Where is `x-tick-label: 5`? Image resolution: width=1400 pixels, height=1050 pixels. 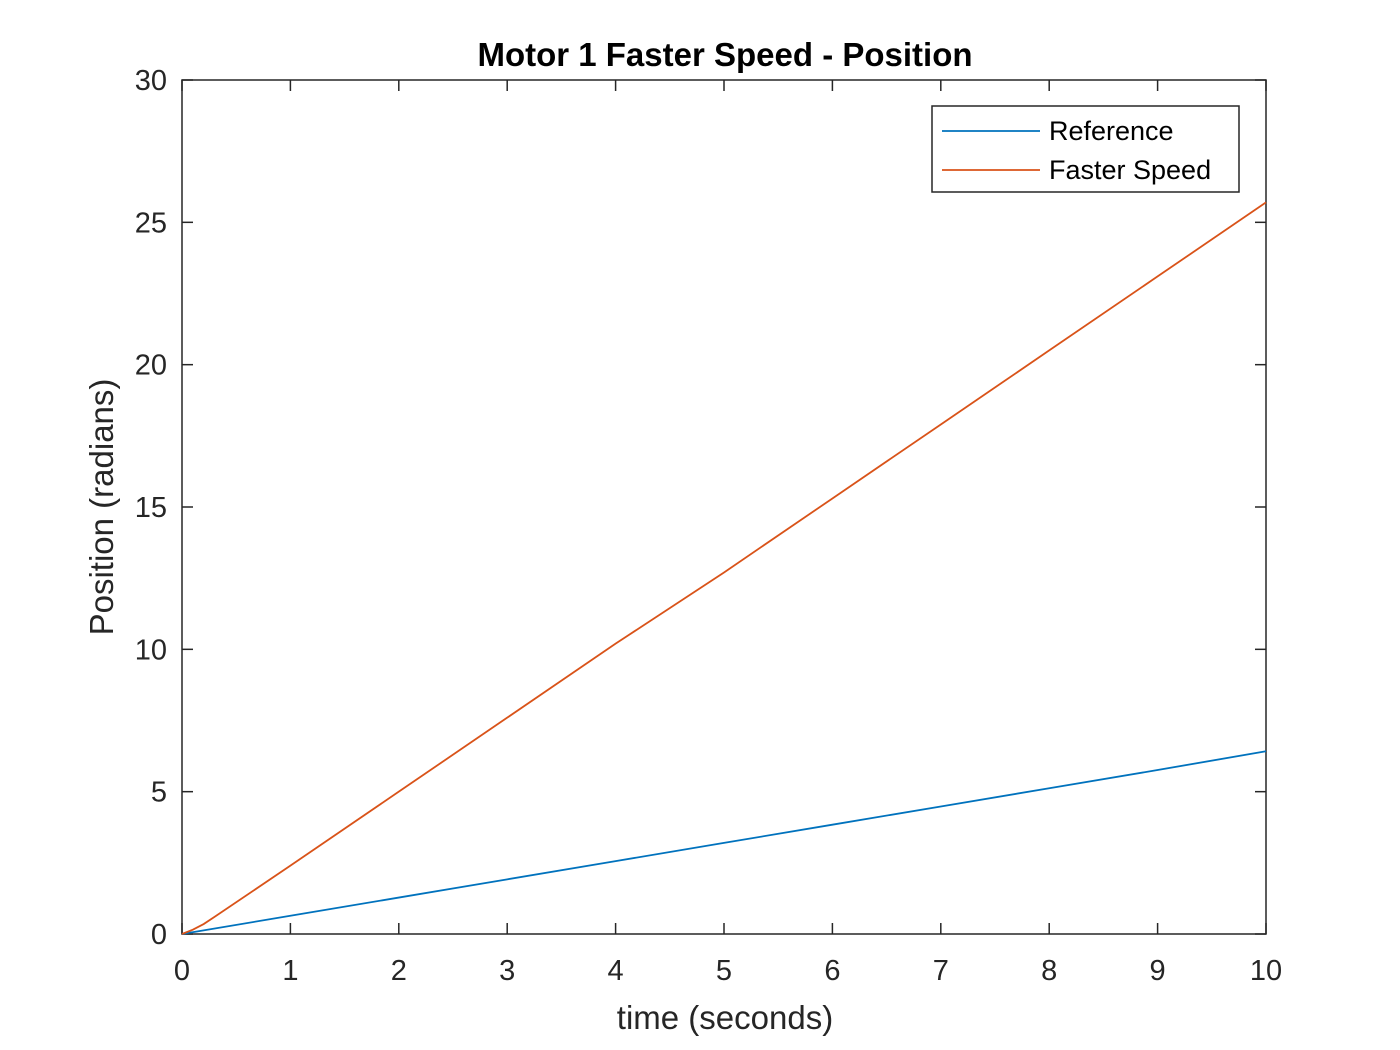 x-tick-label: 5 is located at coordinates (724, 971).